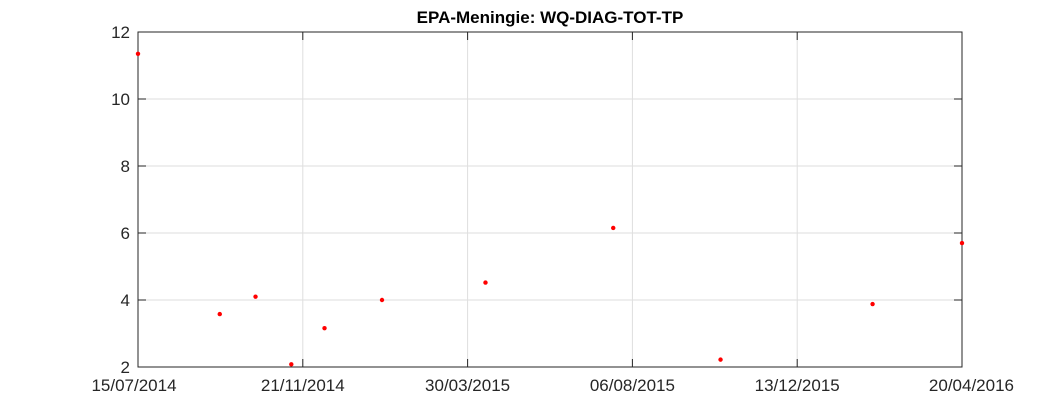  Describe the element at coordinates (971, 385) in the screenshot. I see `x-tick-label: 20/04/2016` at that location.